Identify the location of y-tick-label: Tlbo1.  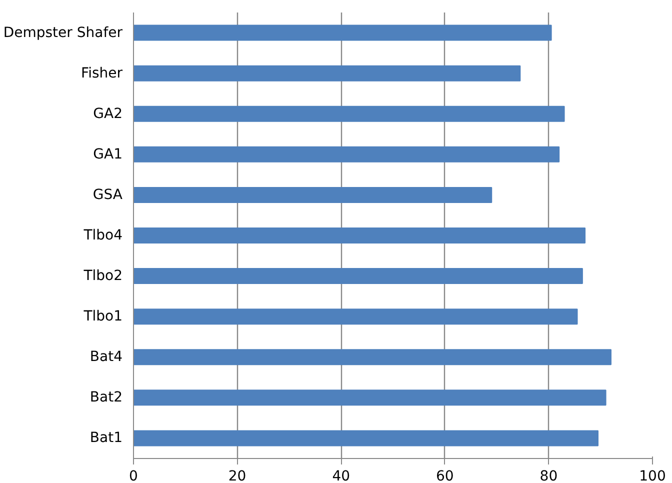
(102, 316).